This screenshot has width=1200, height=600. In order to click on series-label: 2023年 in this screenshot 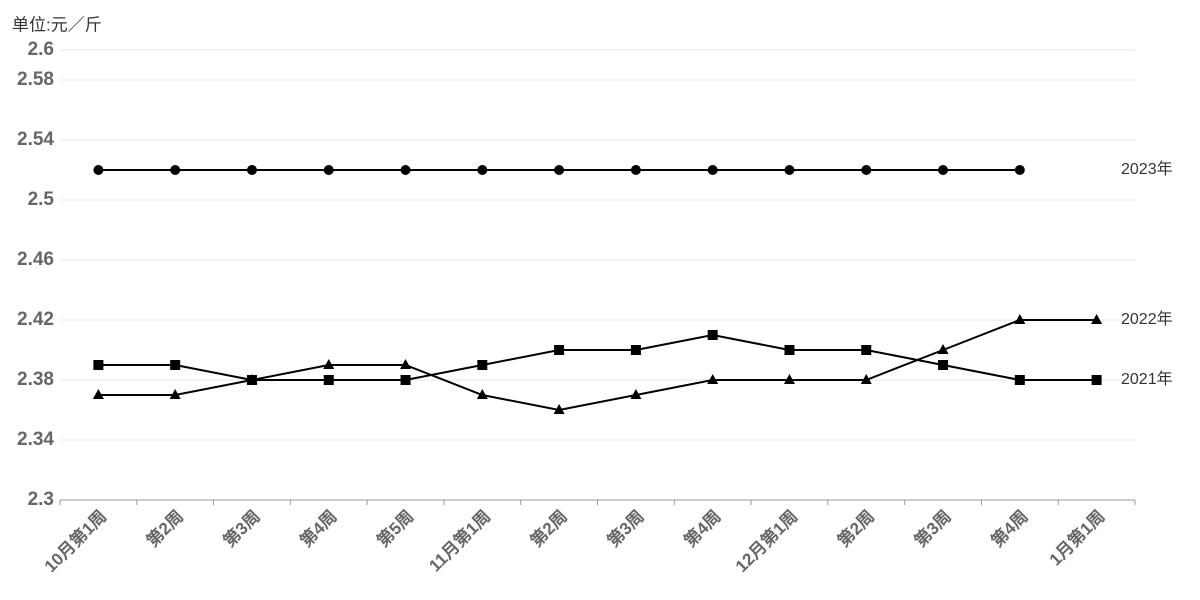, I will do `click(1147, 169)`.